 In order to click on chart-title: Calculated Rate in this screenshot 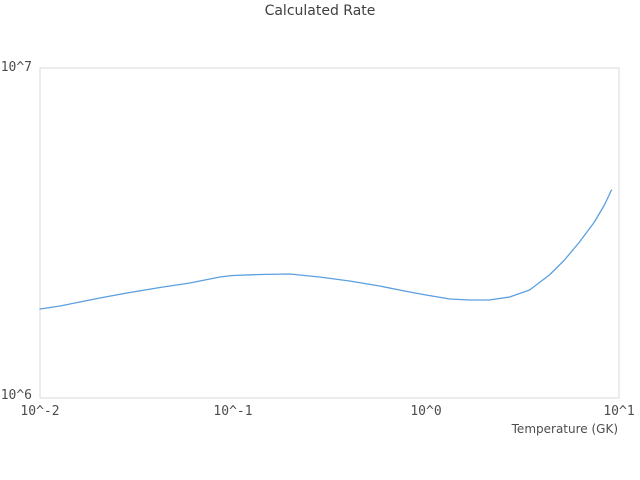, I will do `click(320, 11)`.